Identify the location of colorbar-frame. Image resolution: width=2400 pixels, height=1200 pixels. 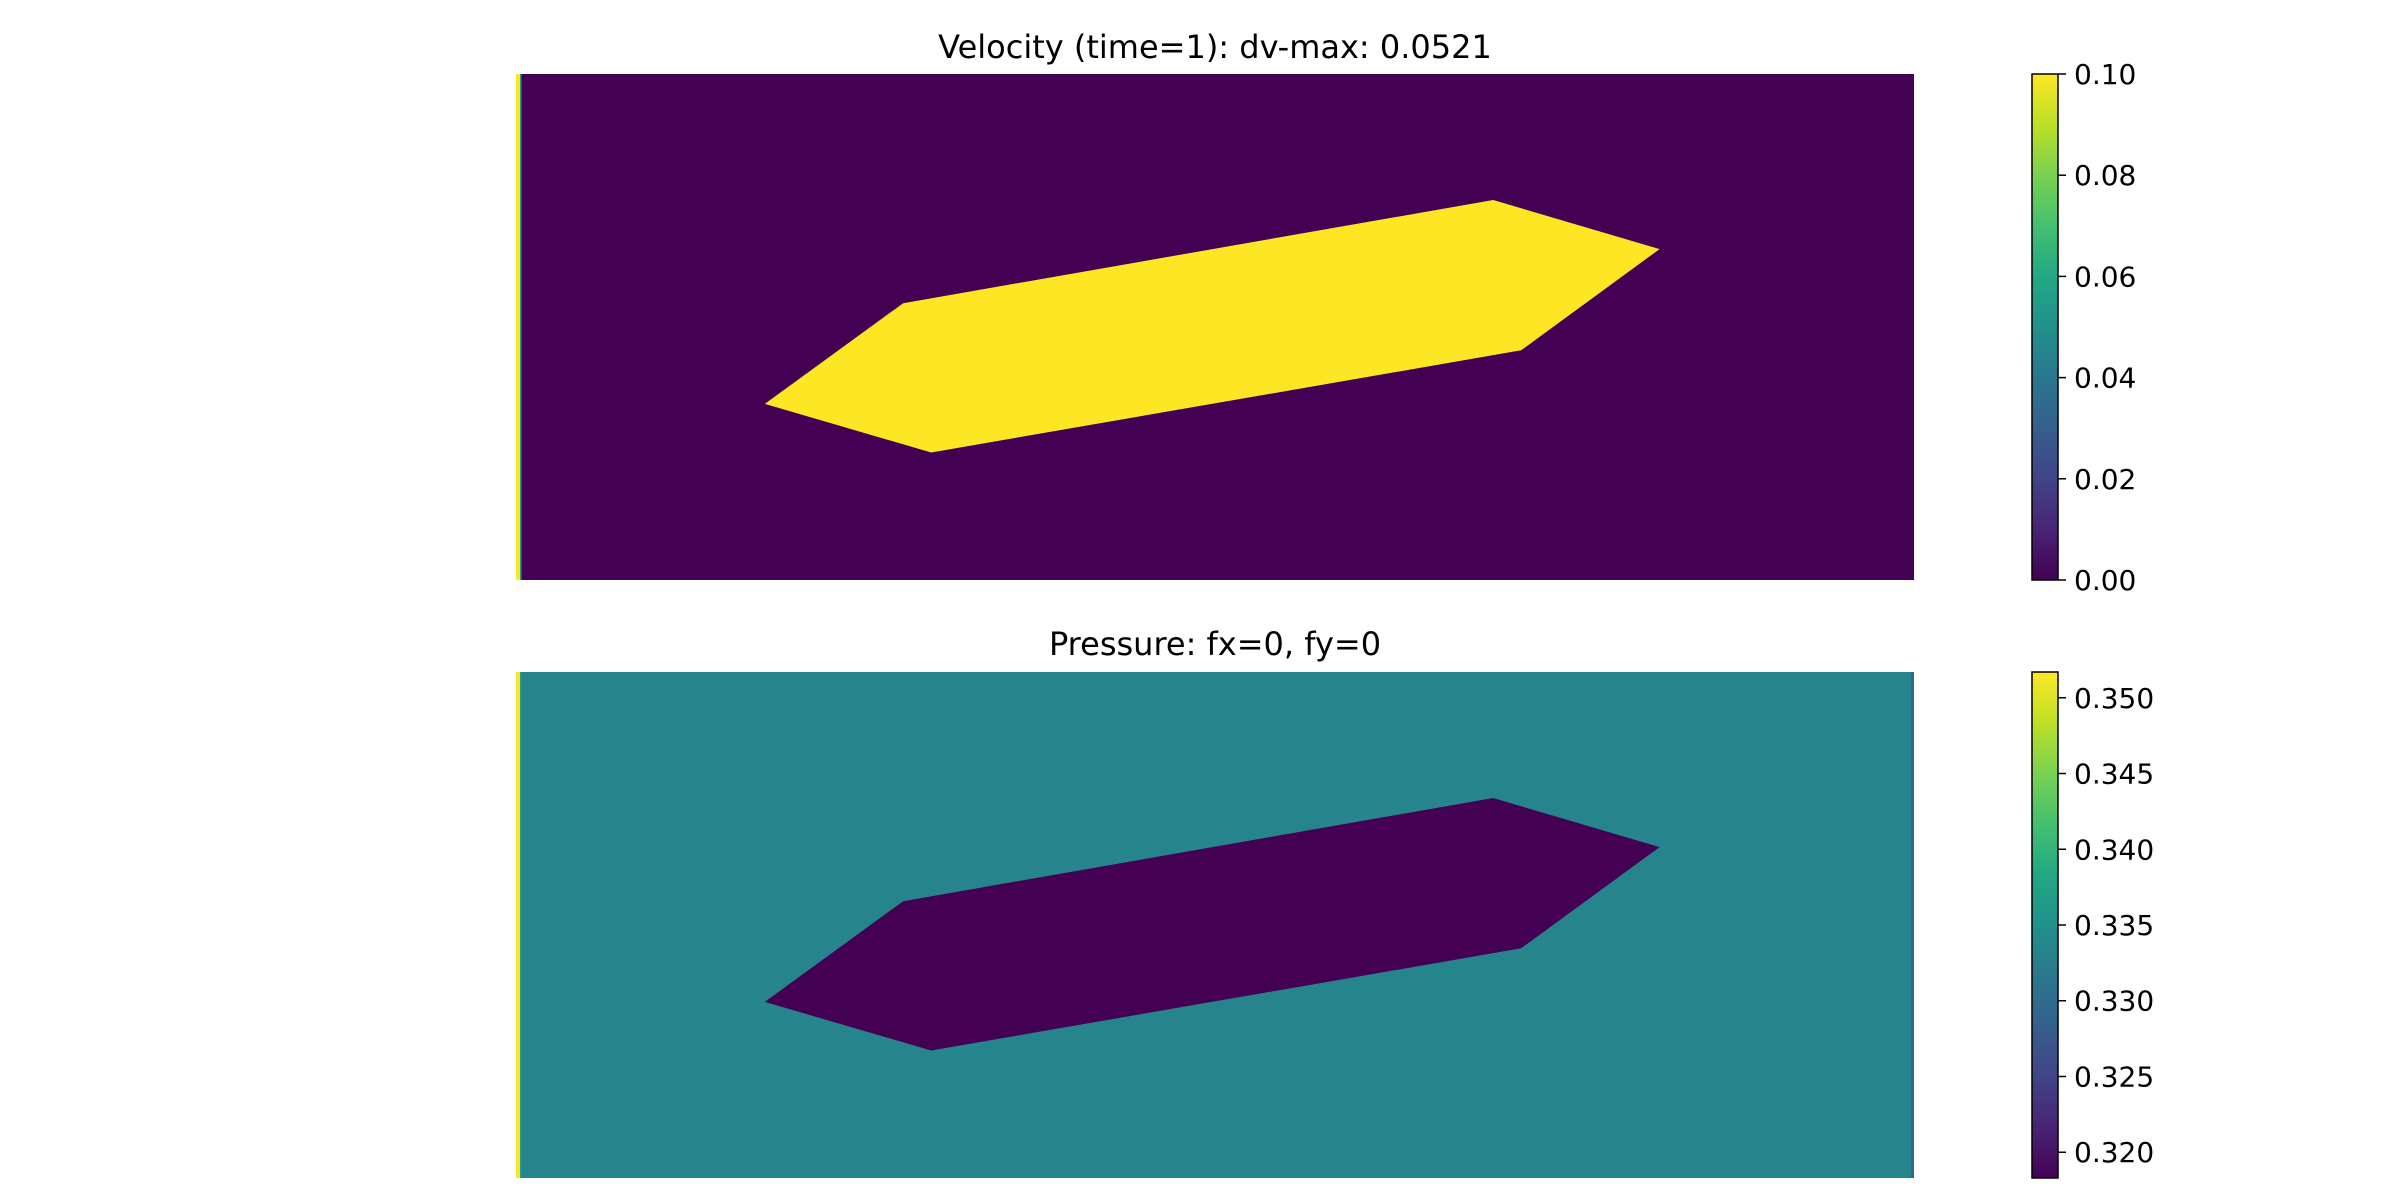
(2045, 327).